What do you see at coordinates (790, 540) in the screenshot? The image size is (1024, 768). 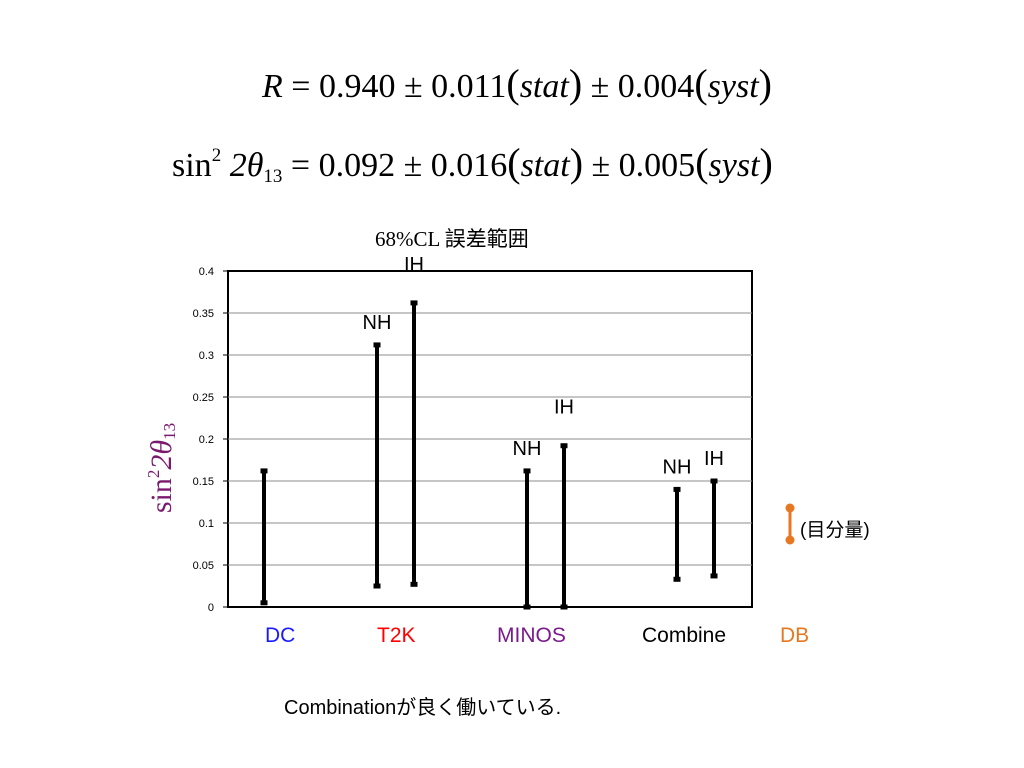 I see `legend-dot-bottom` at bounding box center [790, 540].